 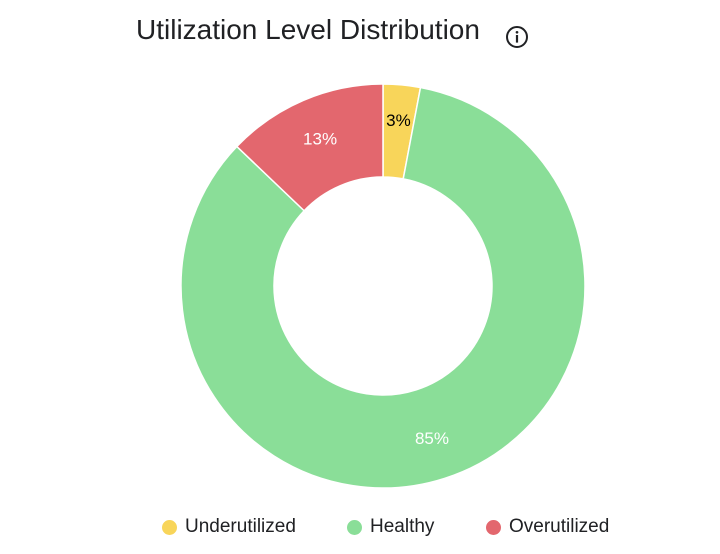 I want to click on legend-item-overutilized: Overutilized, so click(x=547, y=527).